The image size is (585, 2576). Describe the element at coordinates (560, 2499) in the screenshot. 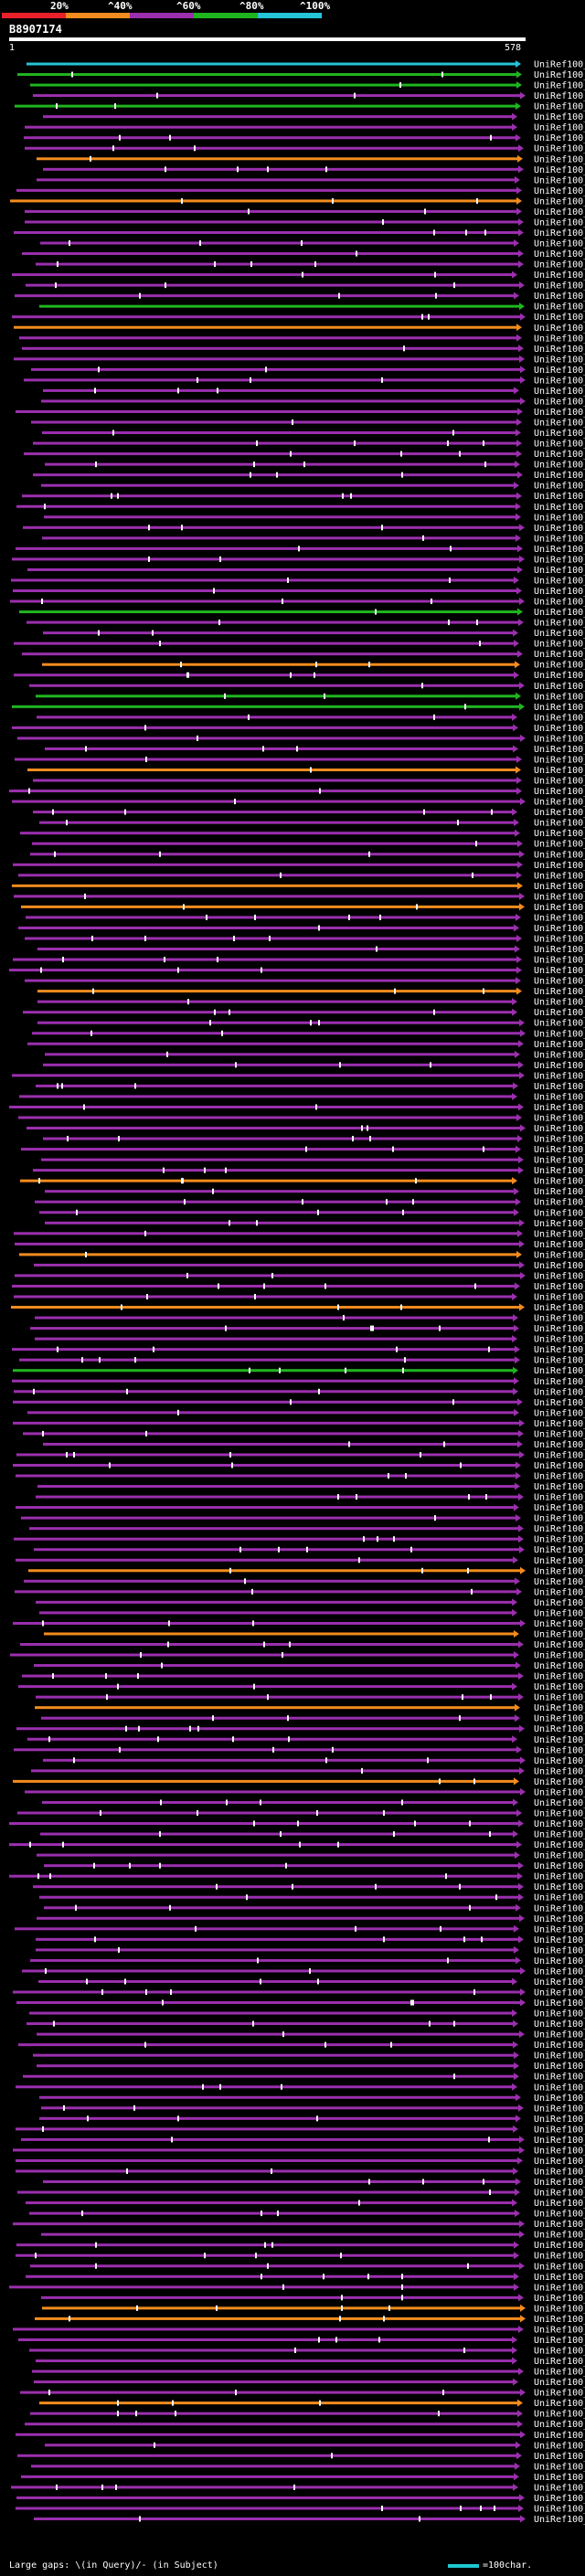

I see `hit-label: UniRef100_A7J8T1` at that location.